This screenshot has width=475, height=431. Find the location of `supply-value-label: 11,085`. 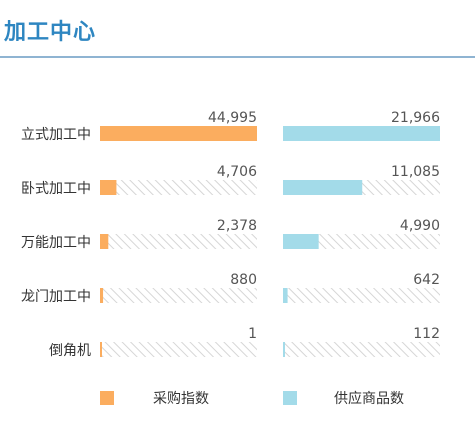

supply-value-label: 11,085 is located at coordinates (415, 172).